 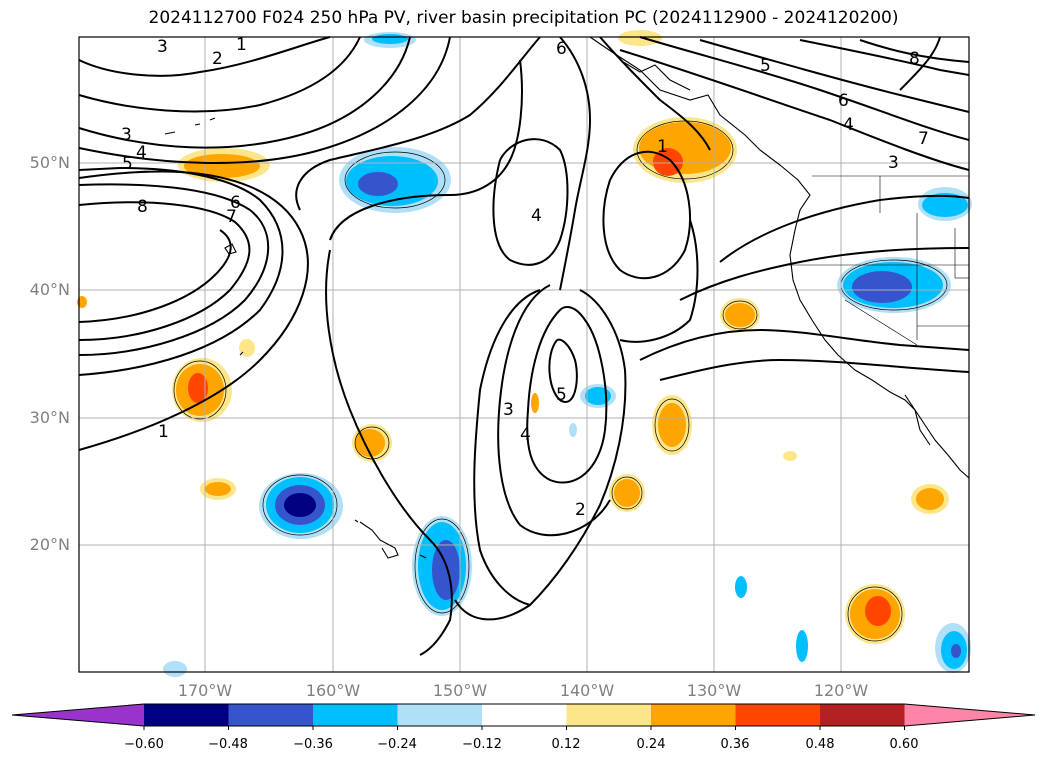 What do you see at coordinates (49, 417) in the screenshot?
I see `lat-label: 30°N` at bounding box center [49, 417].